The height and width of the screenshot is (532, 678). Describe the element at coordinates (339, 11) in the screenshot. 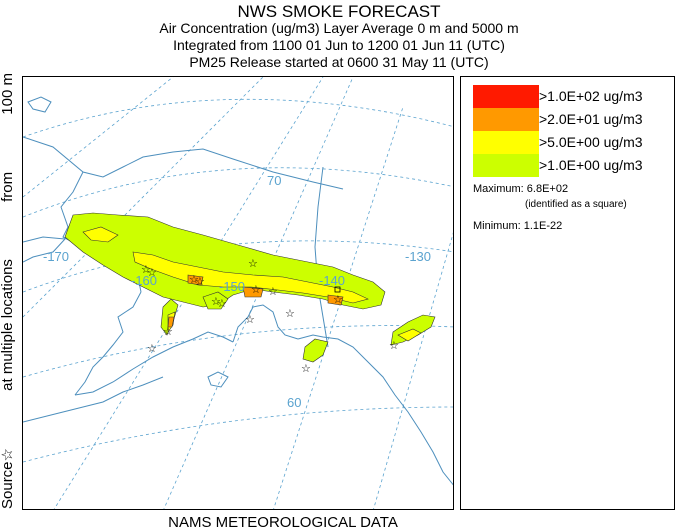

I see `forecast-title: NWS SMOKE FORECAST` at that location.